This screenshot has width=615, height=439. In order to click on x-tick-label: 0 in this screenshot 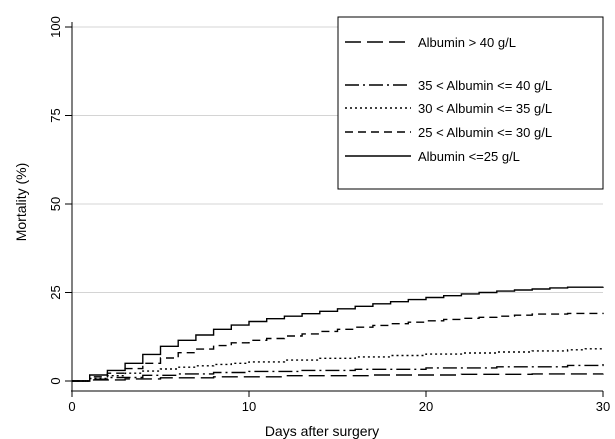, I will do `click(71, 406)`.